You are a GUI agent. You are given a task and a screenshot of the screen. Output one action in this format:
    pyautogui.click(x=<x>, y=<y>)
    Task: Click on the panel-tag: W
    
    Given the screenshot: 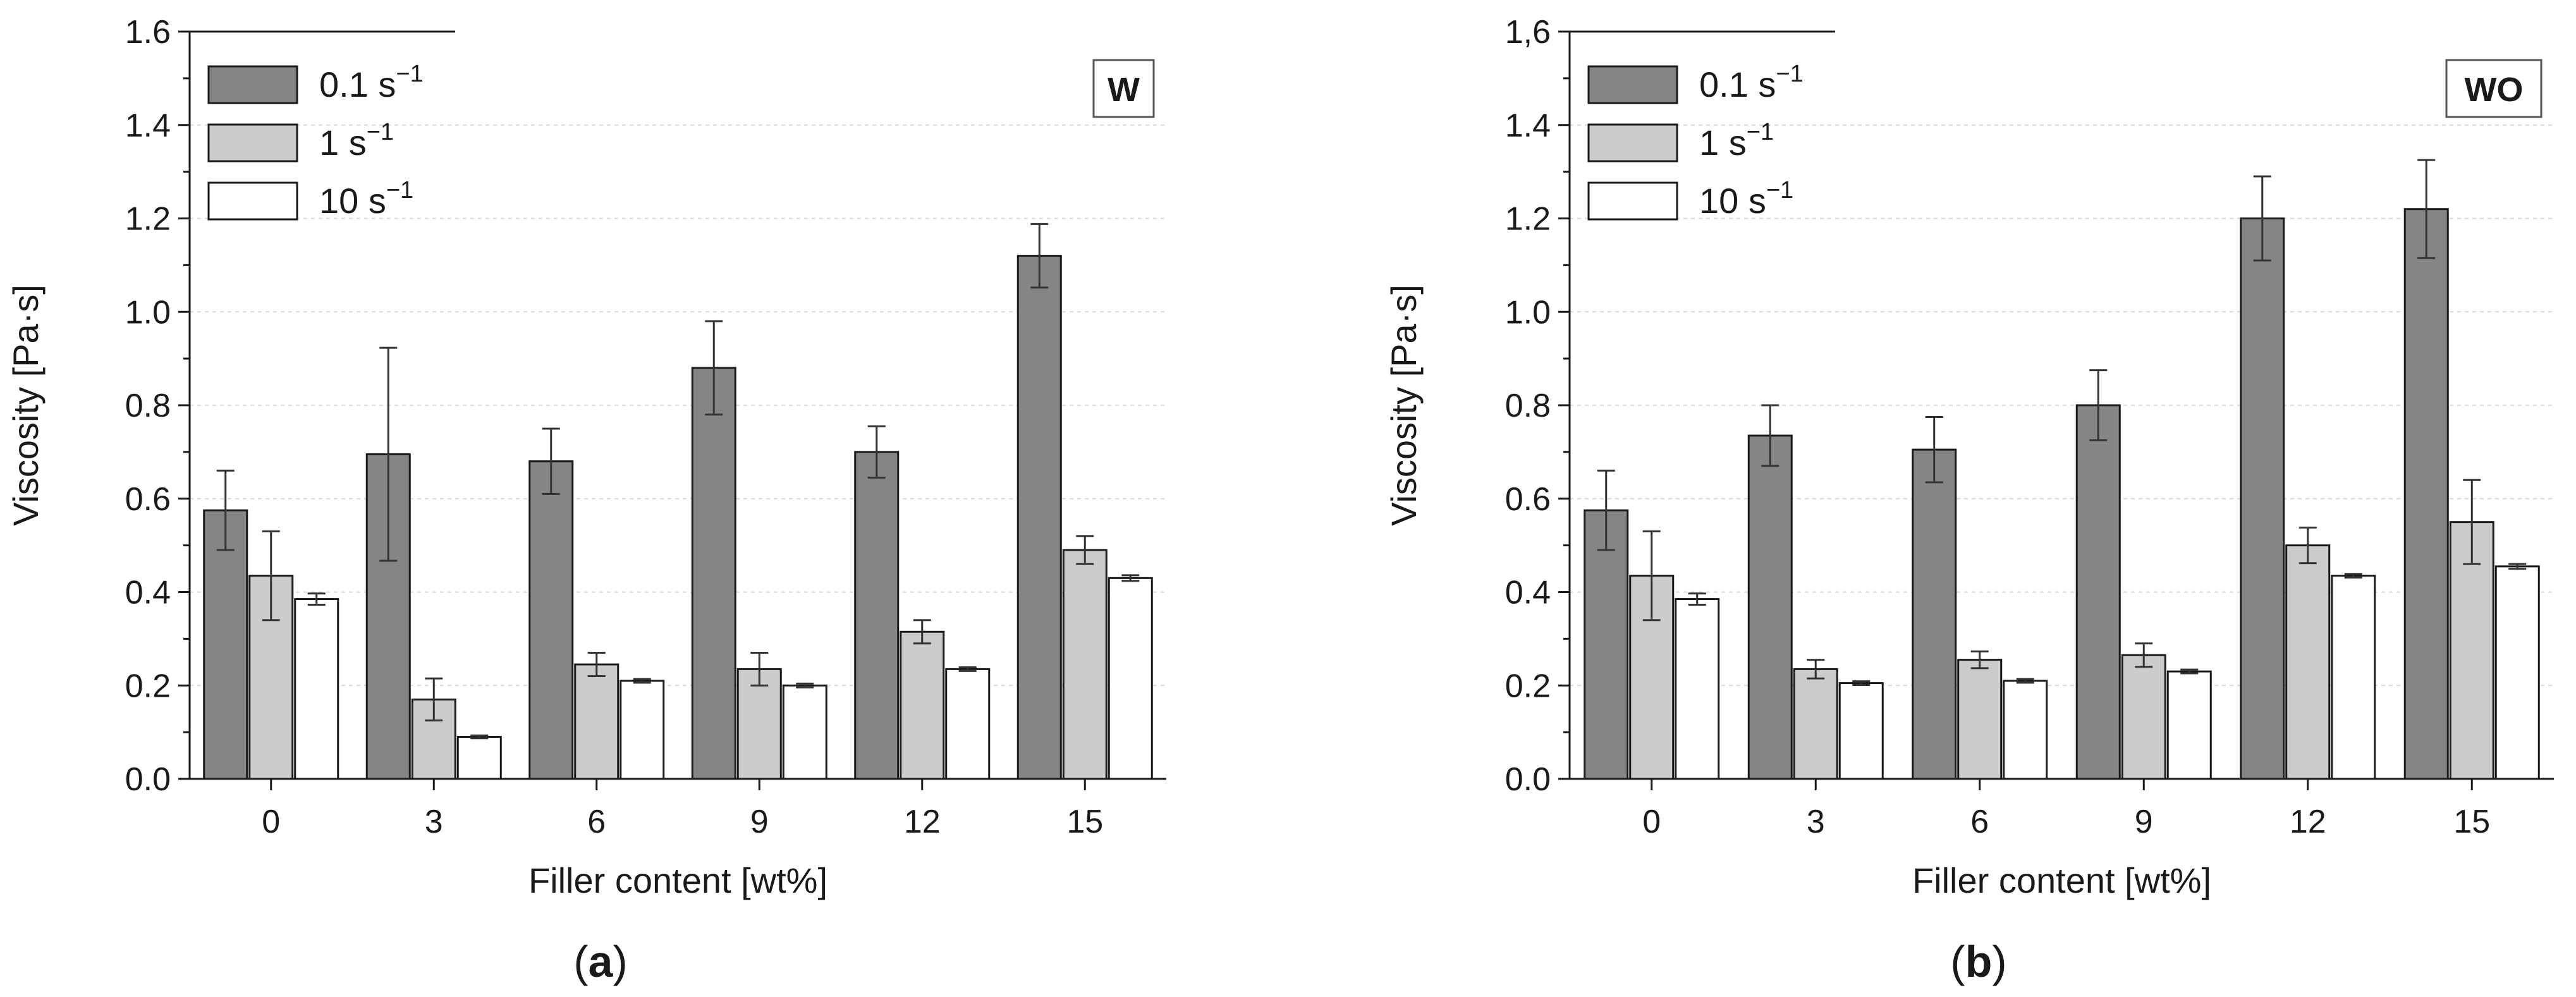 What is the action you would take?
    pyautogui.click(x=1124, y=90)
    